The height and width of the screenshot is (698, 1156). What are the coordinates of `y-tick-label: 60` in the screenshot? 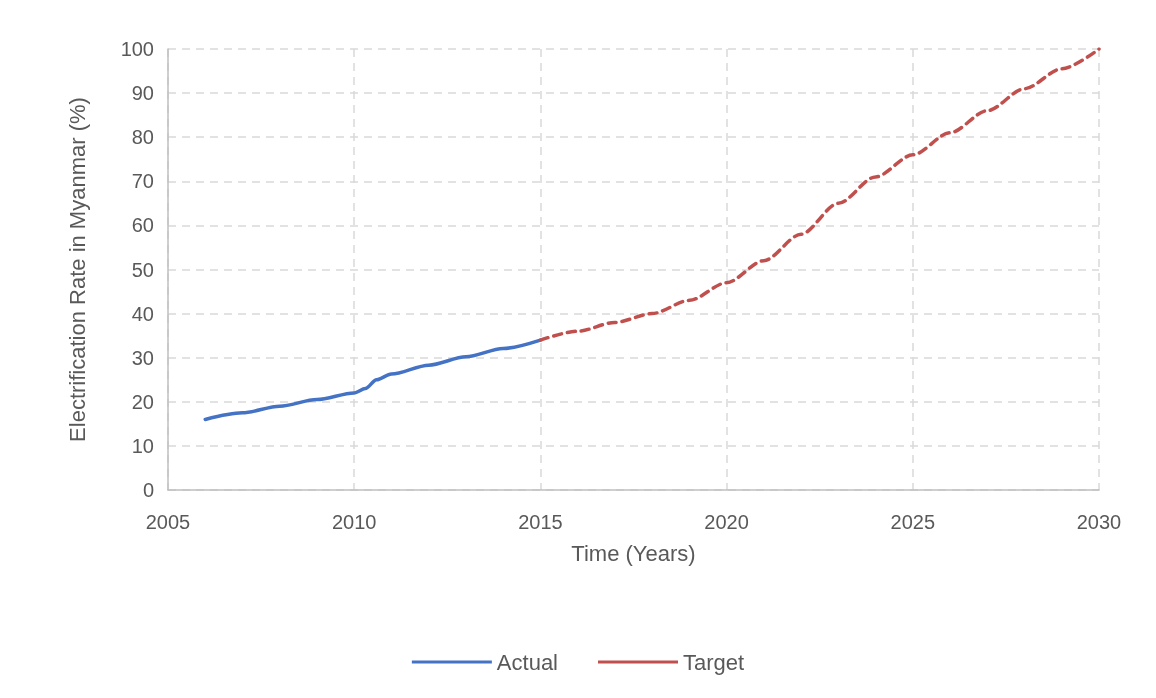 It's located at (142, 225).